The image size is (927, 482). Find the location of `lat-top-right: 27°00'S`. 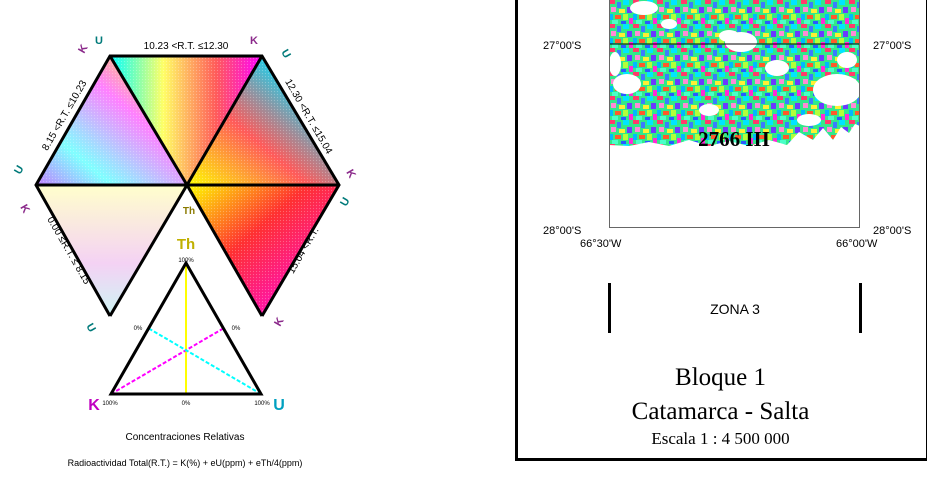

lat-top-right: 27°00'S is located at coordinates (892, 46).